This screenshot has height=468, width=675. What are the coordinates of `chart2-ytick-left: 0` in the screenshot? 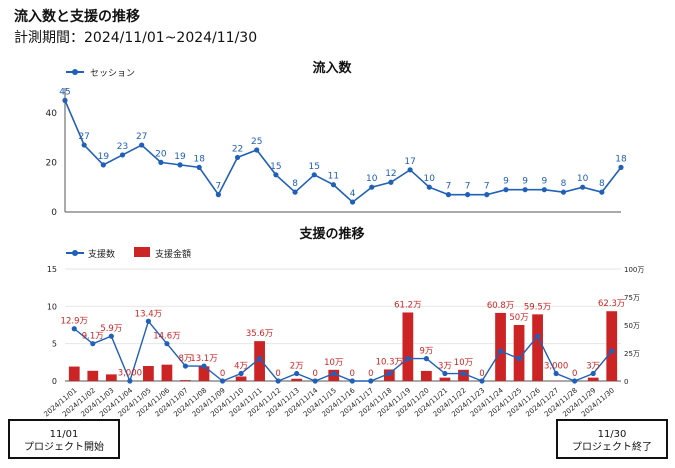 It's located at (54, 381).